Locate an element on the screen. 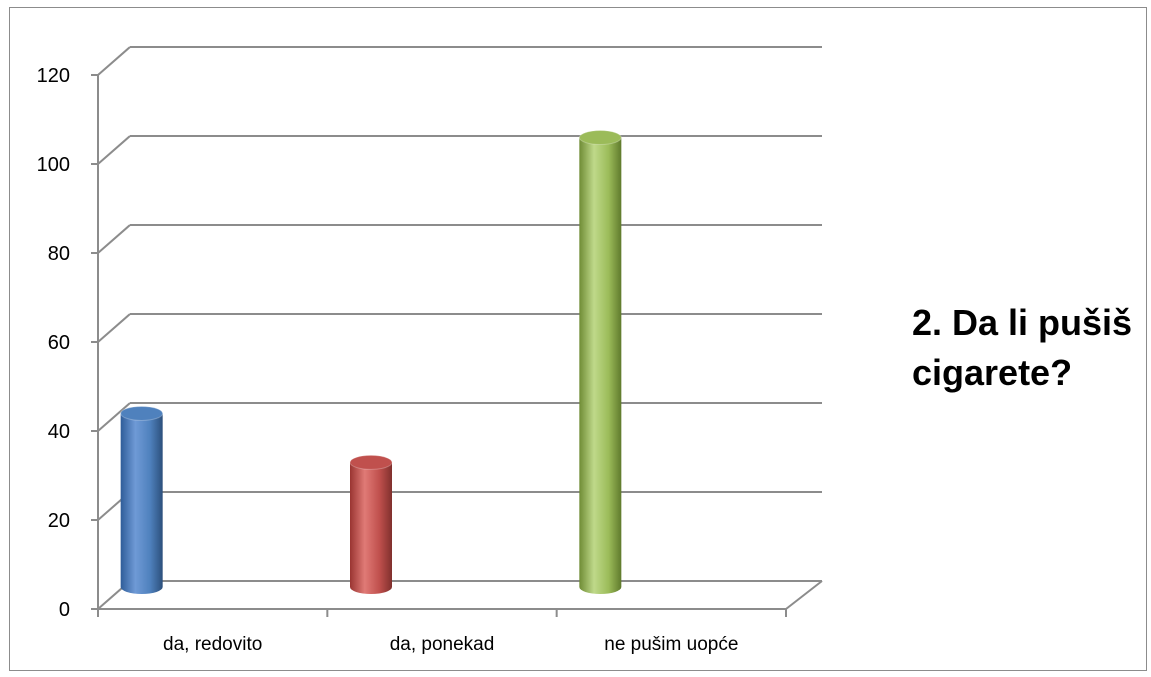  y-tick-label: 60 is located at coordinates (59, 343).